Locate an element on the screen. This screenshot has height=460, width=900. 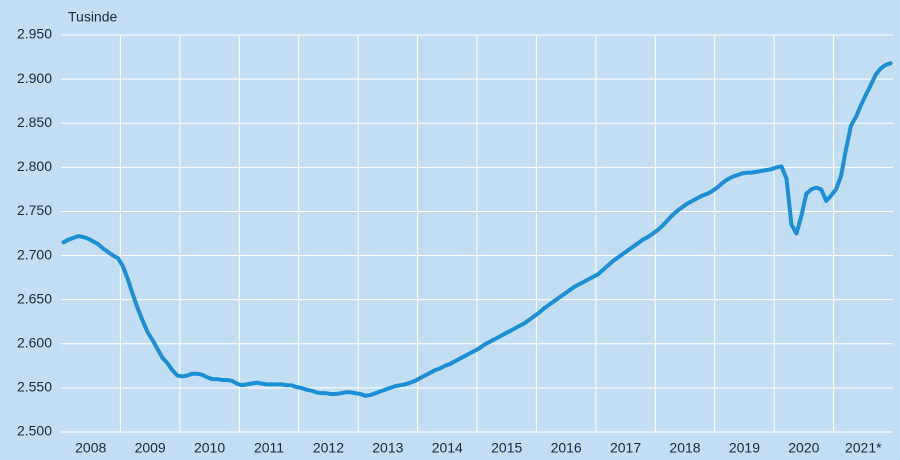
x-tick-label: 2015 is located at coordinates (506, 448).